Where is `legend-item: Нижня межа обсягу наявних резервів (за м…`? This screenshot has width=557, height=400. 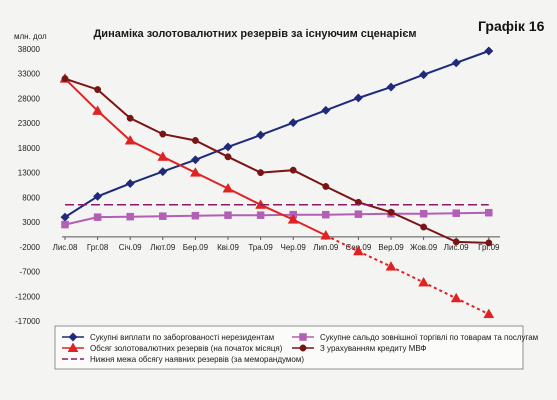
legend-item: Нижня межа обсягу наявних резервів (за м… is located at coordinates (183, 359).